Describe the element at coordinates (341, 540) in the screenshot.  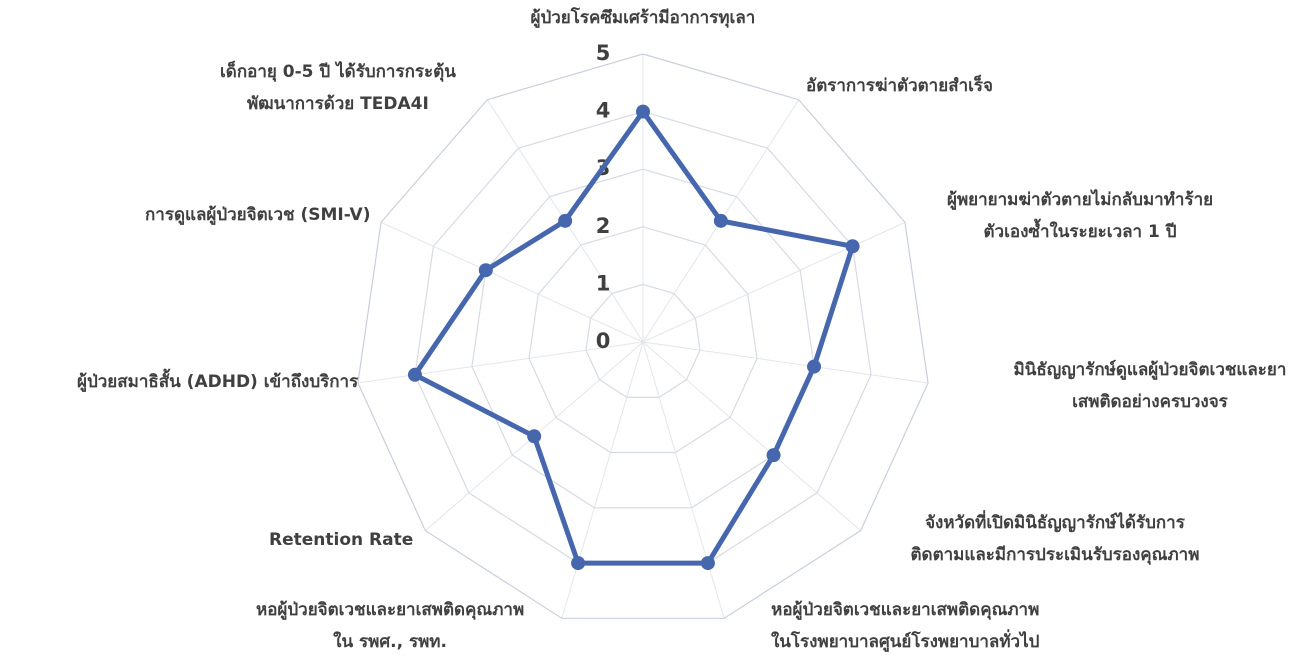
I see `axis-label: Retention Rate` at that location.